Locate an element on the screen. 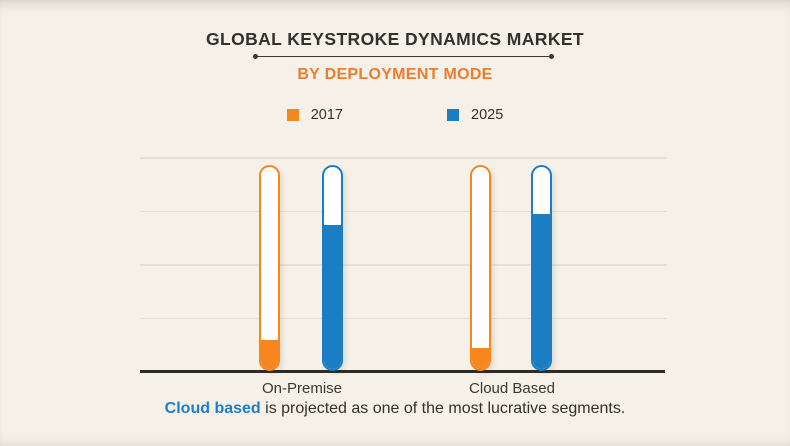  bar-fill-cloud-based-2017 is located at coordinates (480, 358).